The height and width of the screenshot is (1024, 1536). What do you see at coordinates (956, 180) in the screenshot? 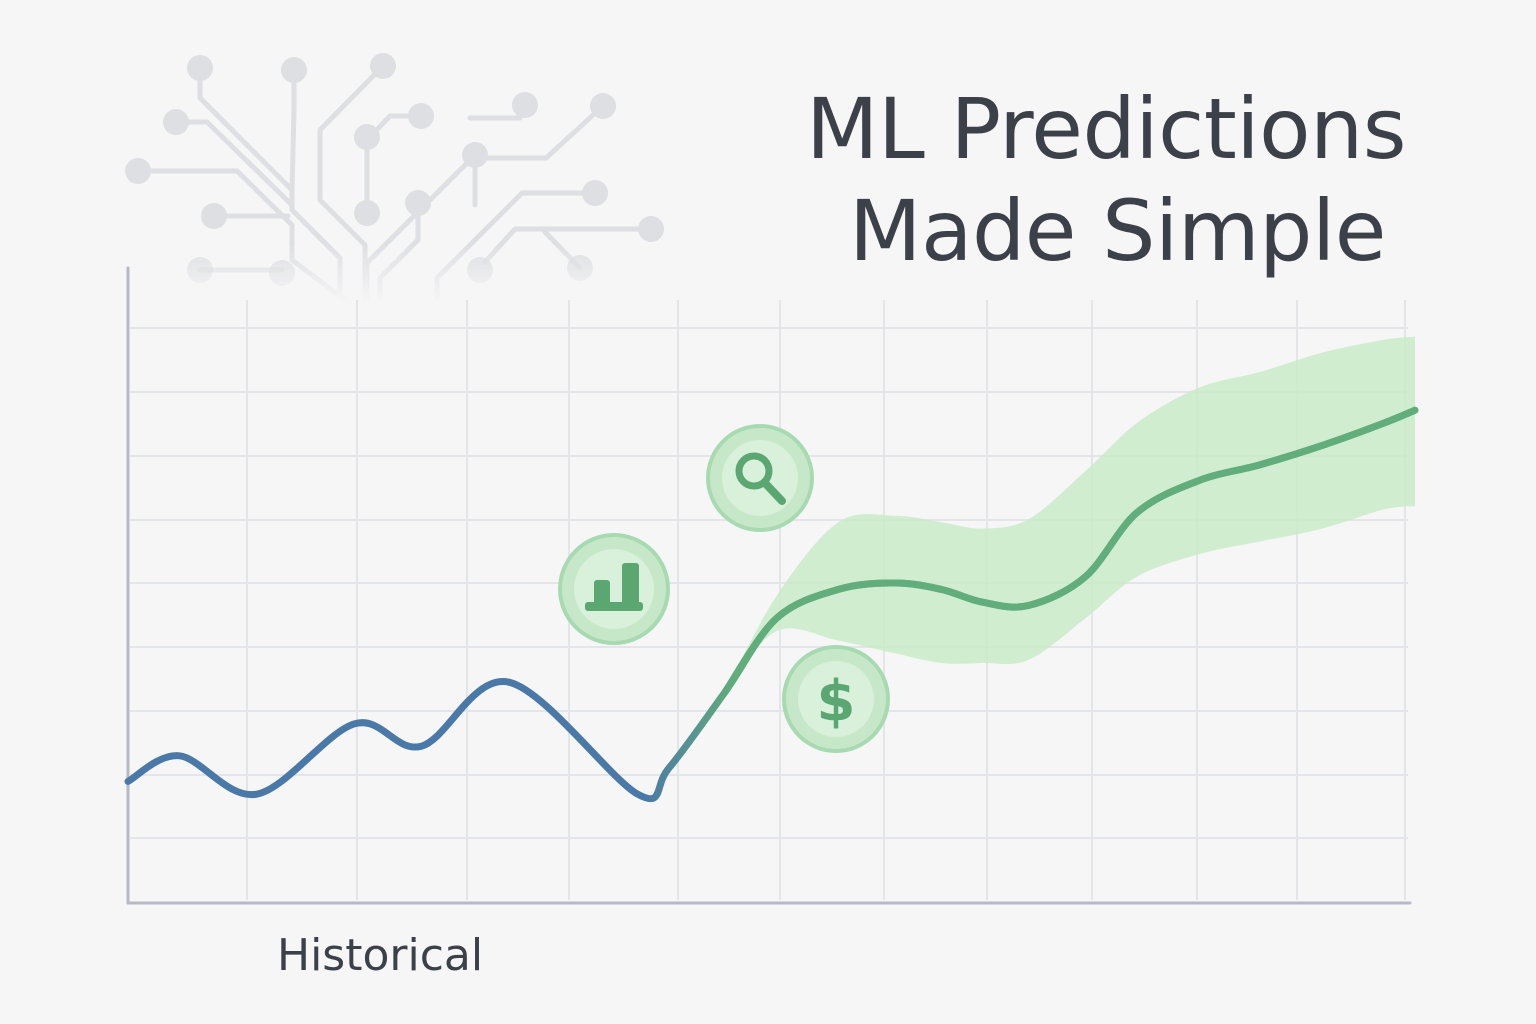
I see `page-title: ML Predictions Made Simple` at bounding box center [956, 180].